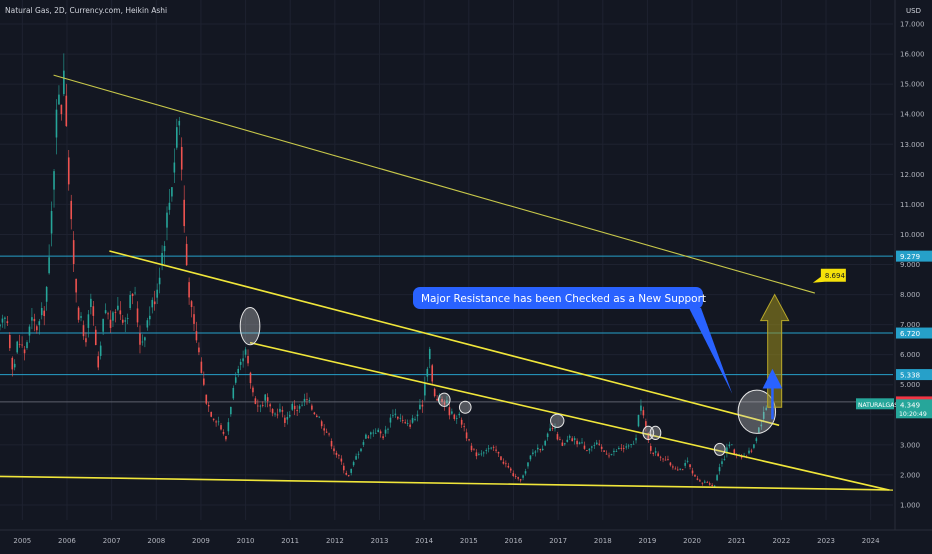  I want to click on y-tick-label: 6.000, so click(910, 355).